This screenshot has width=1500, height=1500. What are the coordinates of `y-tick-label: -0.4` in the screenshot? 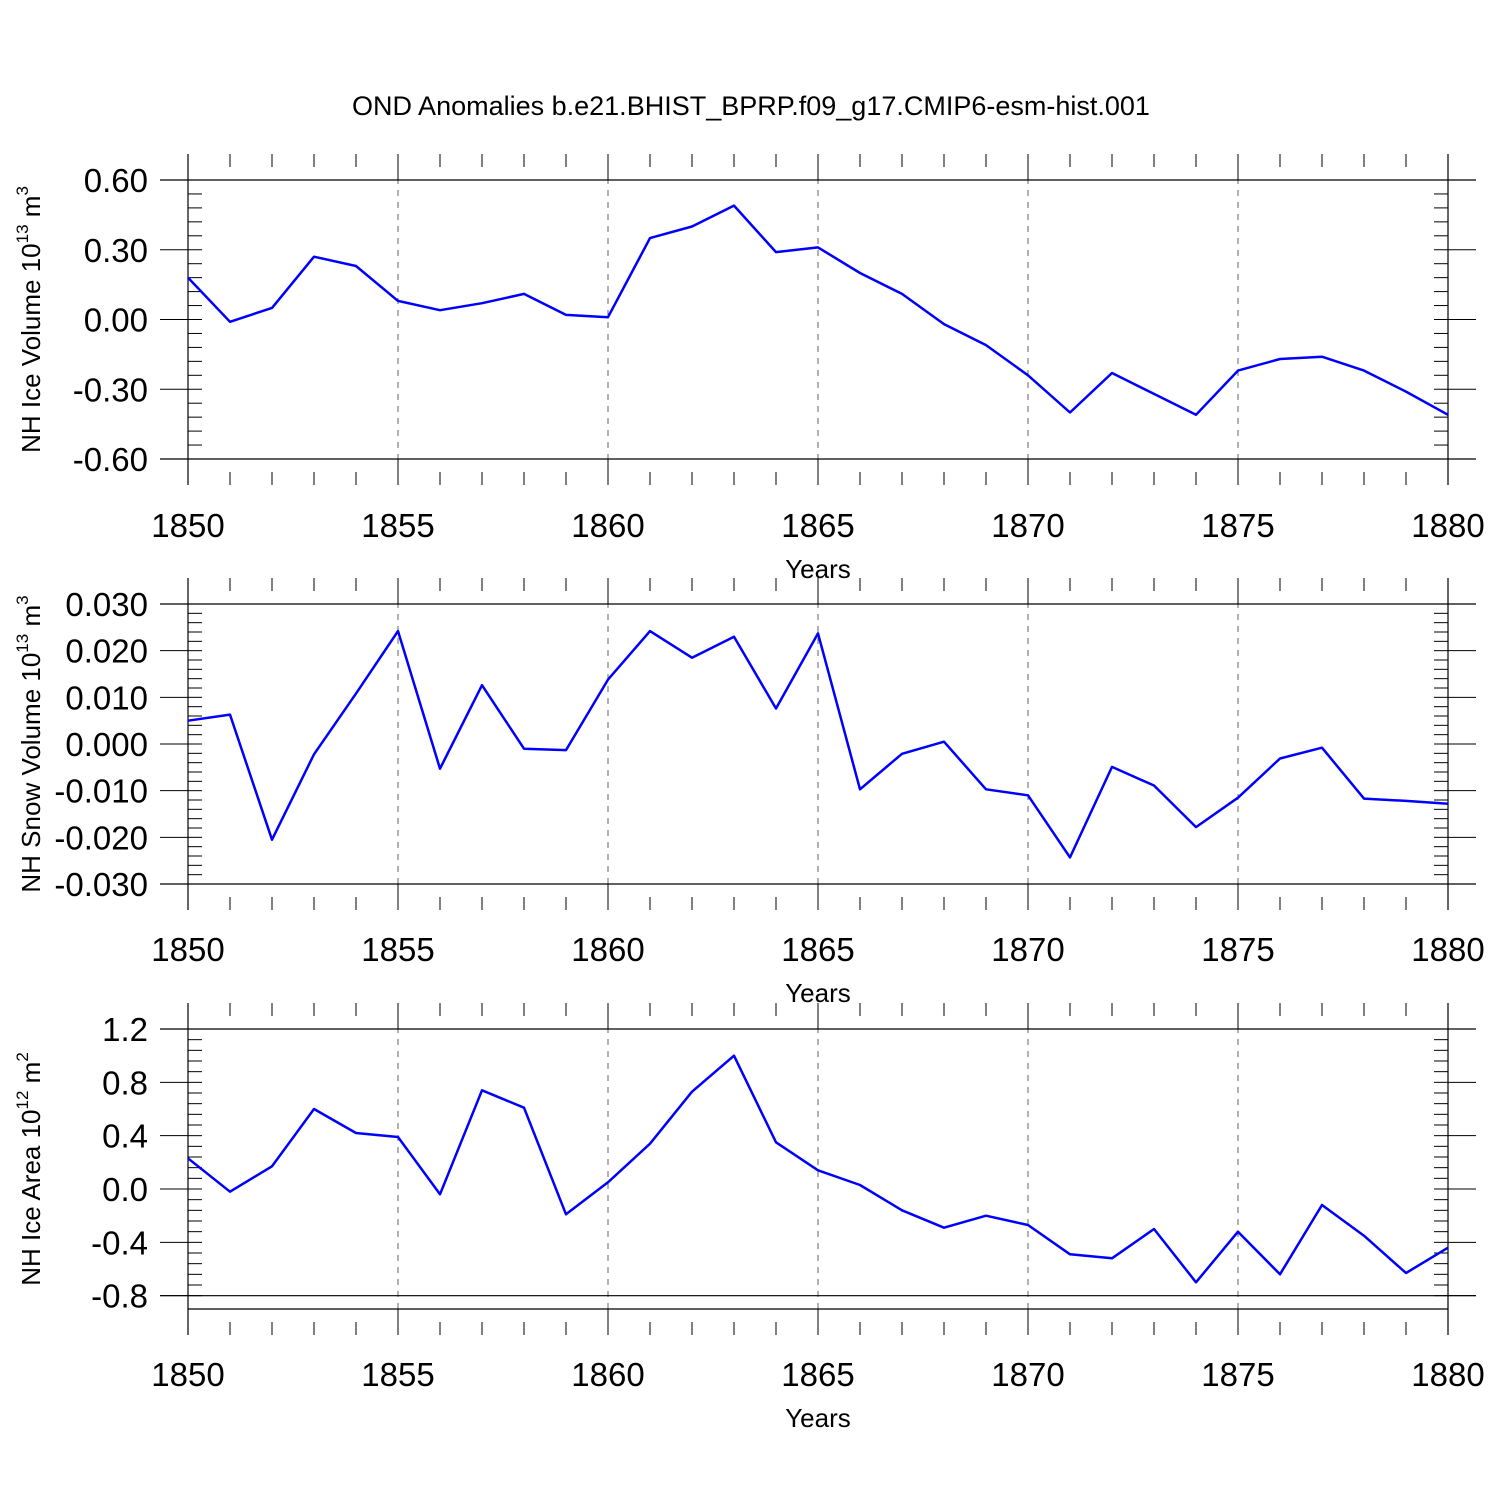 It's located at (119, 1242).